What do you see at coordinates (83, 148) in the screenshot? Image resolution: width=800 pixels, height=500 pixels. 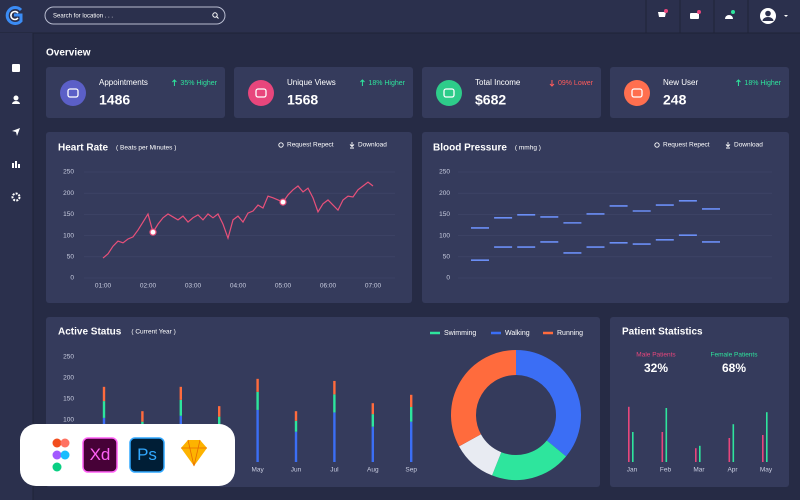 I see `panel-title: Heart Rate` at bounding box center [83, 148].